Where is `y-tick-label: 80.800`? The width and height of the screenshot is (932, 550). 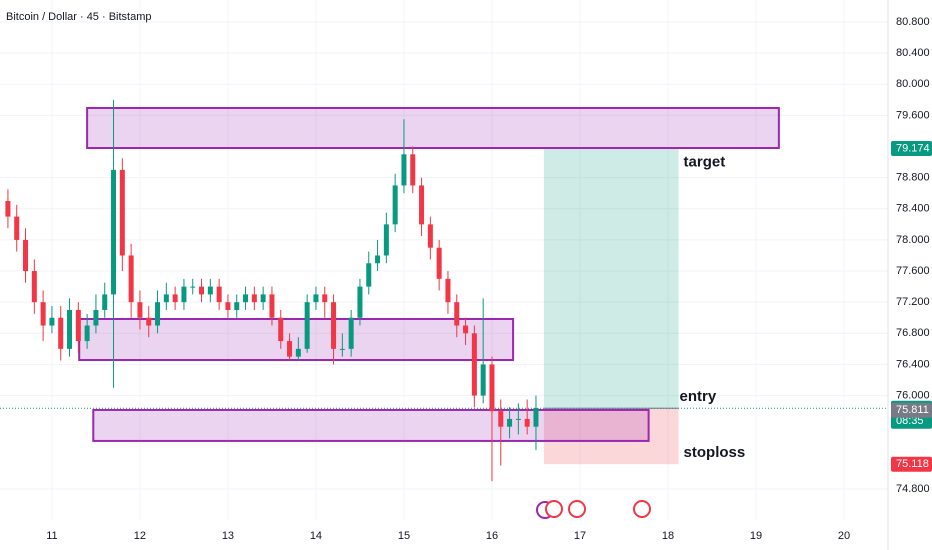
y-tick-label: 80.800 is located at coordinates (913, 22).